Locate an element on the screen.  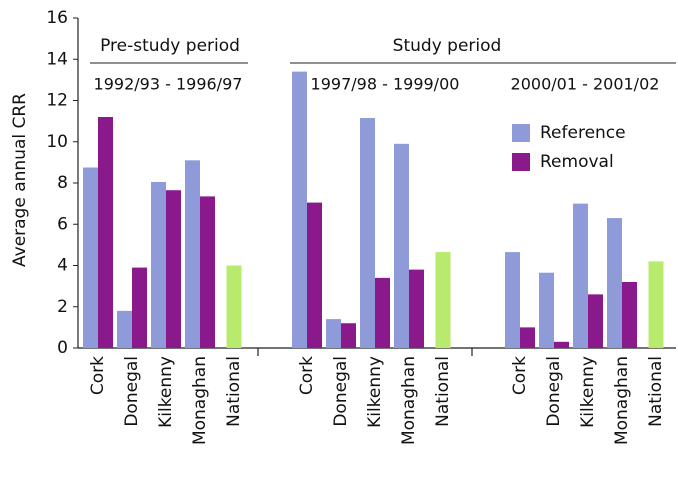
y-tick-label: 10 is located at coordinates (57, 142).